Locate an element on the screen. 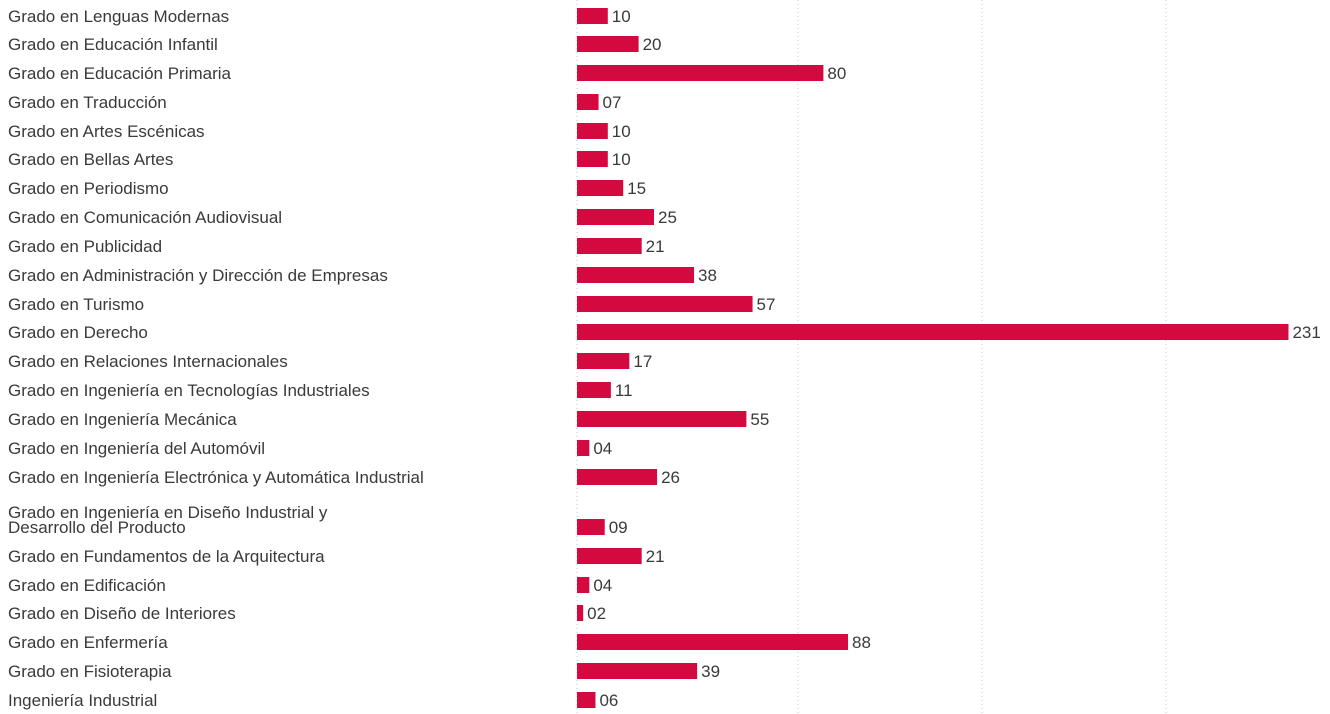 The width and height of the screenshot is (1330, 714). category-label: Grado en Fundamentos de la Arquitectura is located at coordinates (166, 556).